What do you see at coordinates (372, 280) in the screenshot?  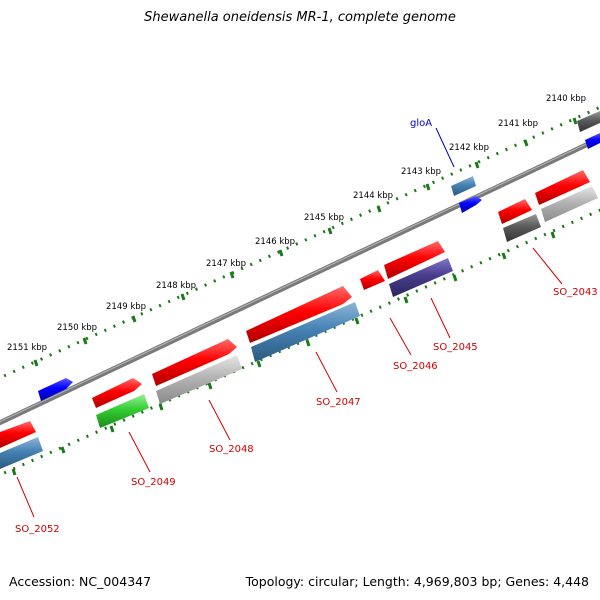 I see `gene-feature-red-so2046` at bounding box center [372, 280].